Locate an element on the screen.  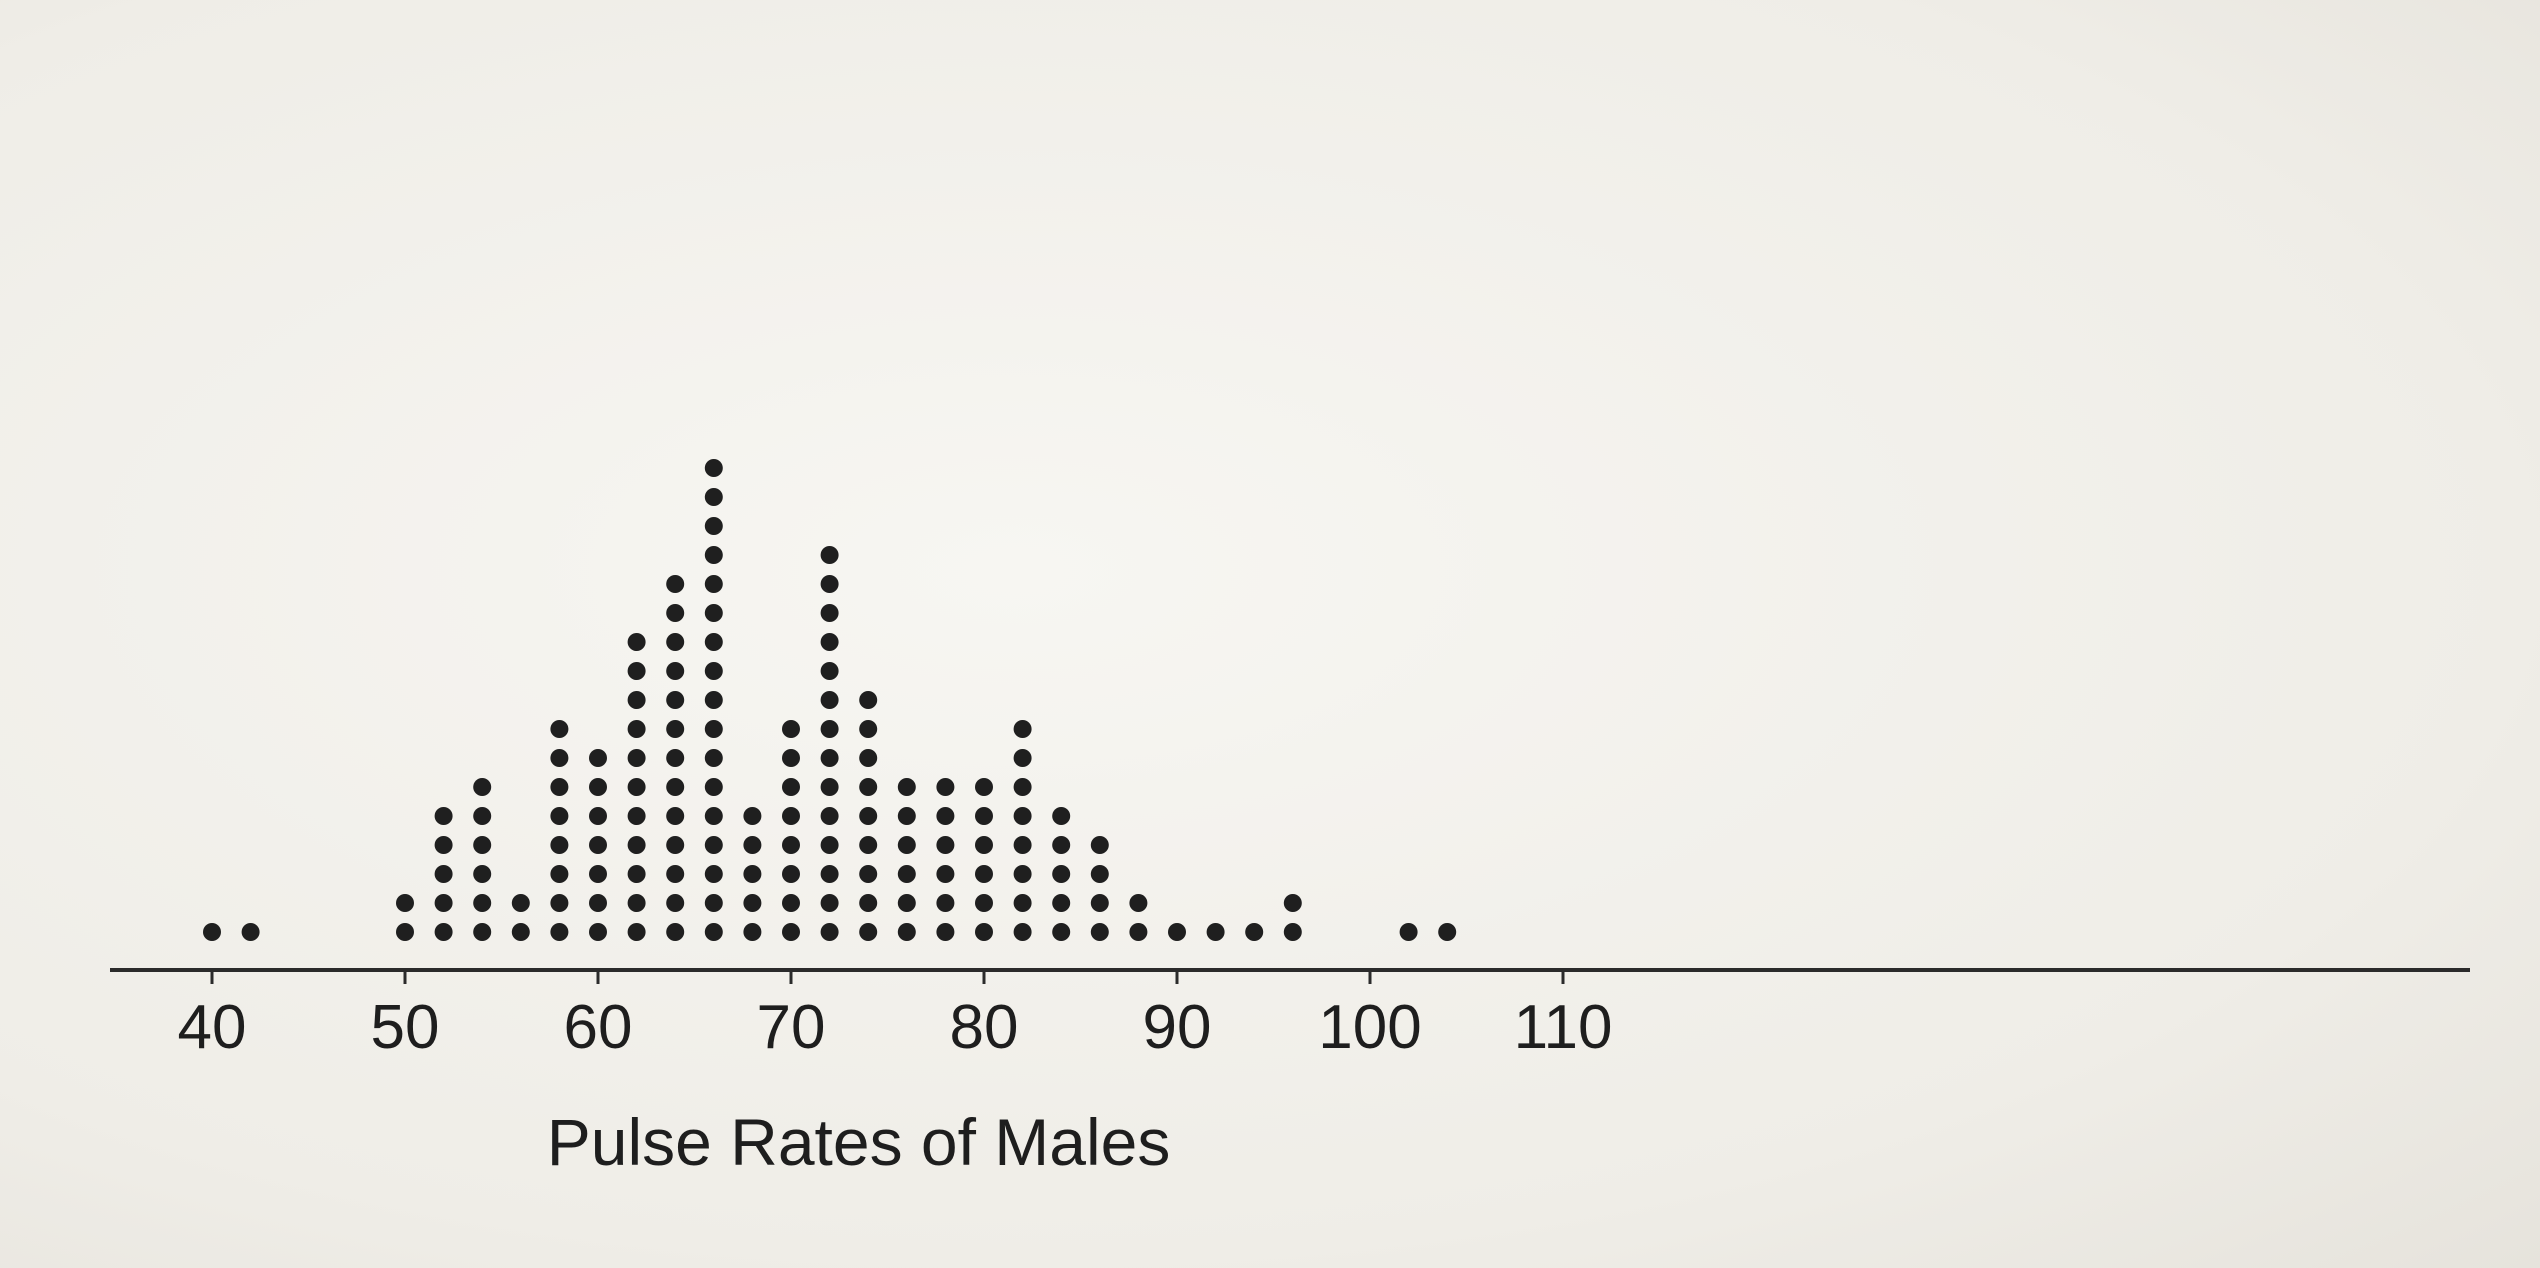
x-tick-label: 80 is located at coordinates (984, 1027).